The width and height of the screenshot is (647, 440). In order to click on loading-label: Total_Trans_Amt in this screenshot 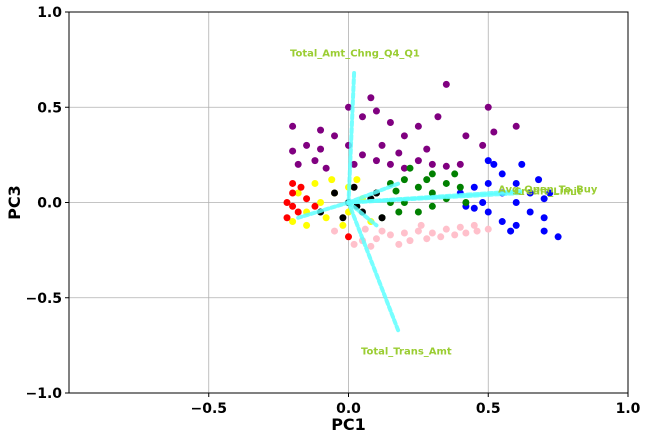, I will do `click(406, 351)`.